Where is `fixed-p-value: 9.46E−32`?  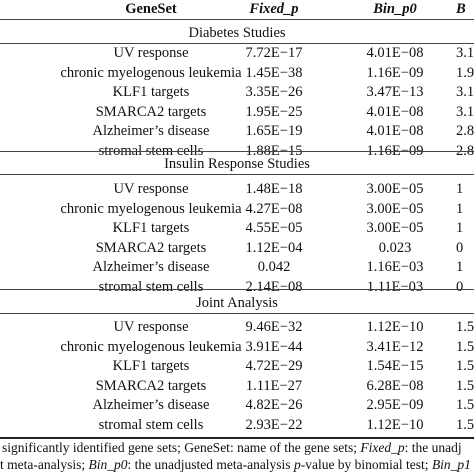
fixed-p-value: 9.46E−32 is located at coordinates (274, 327).